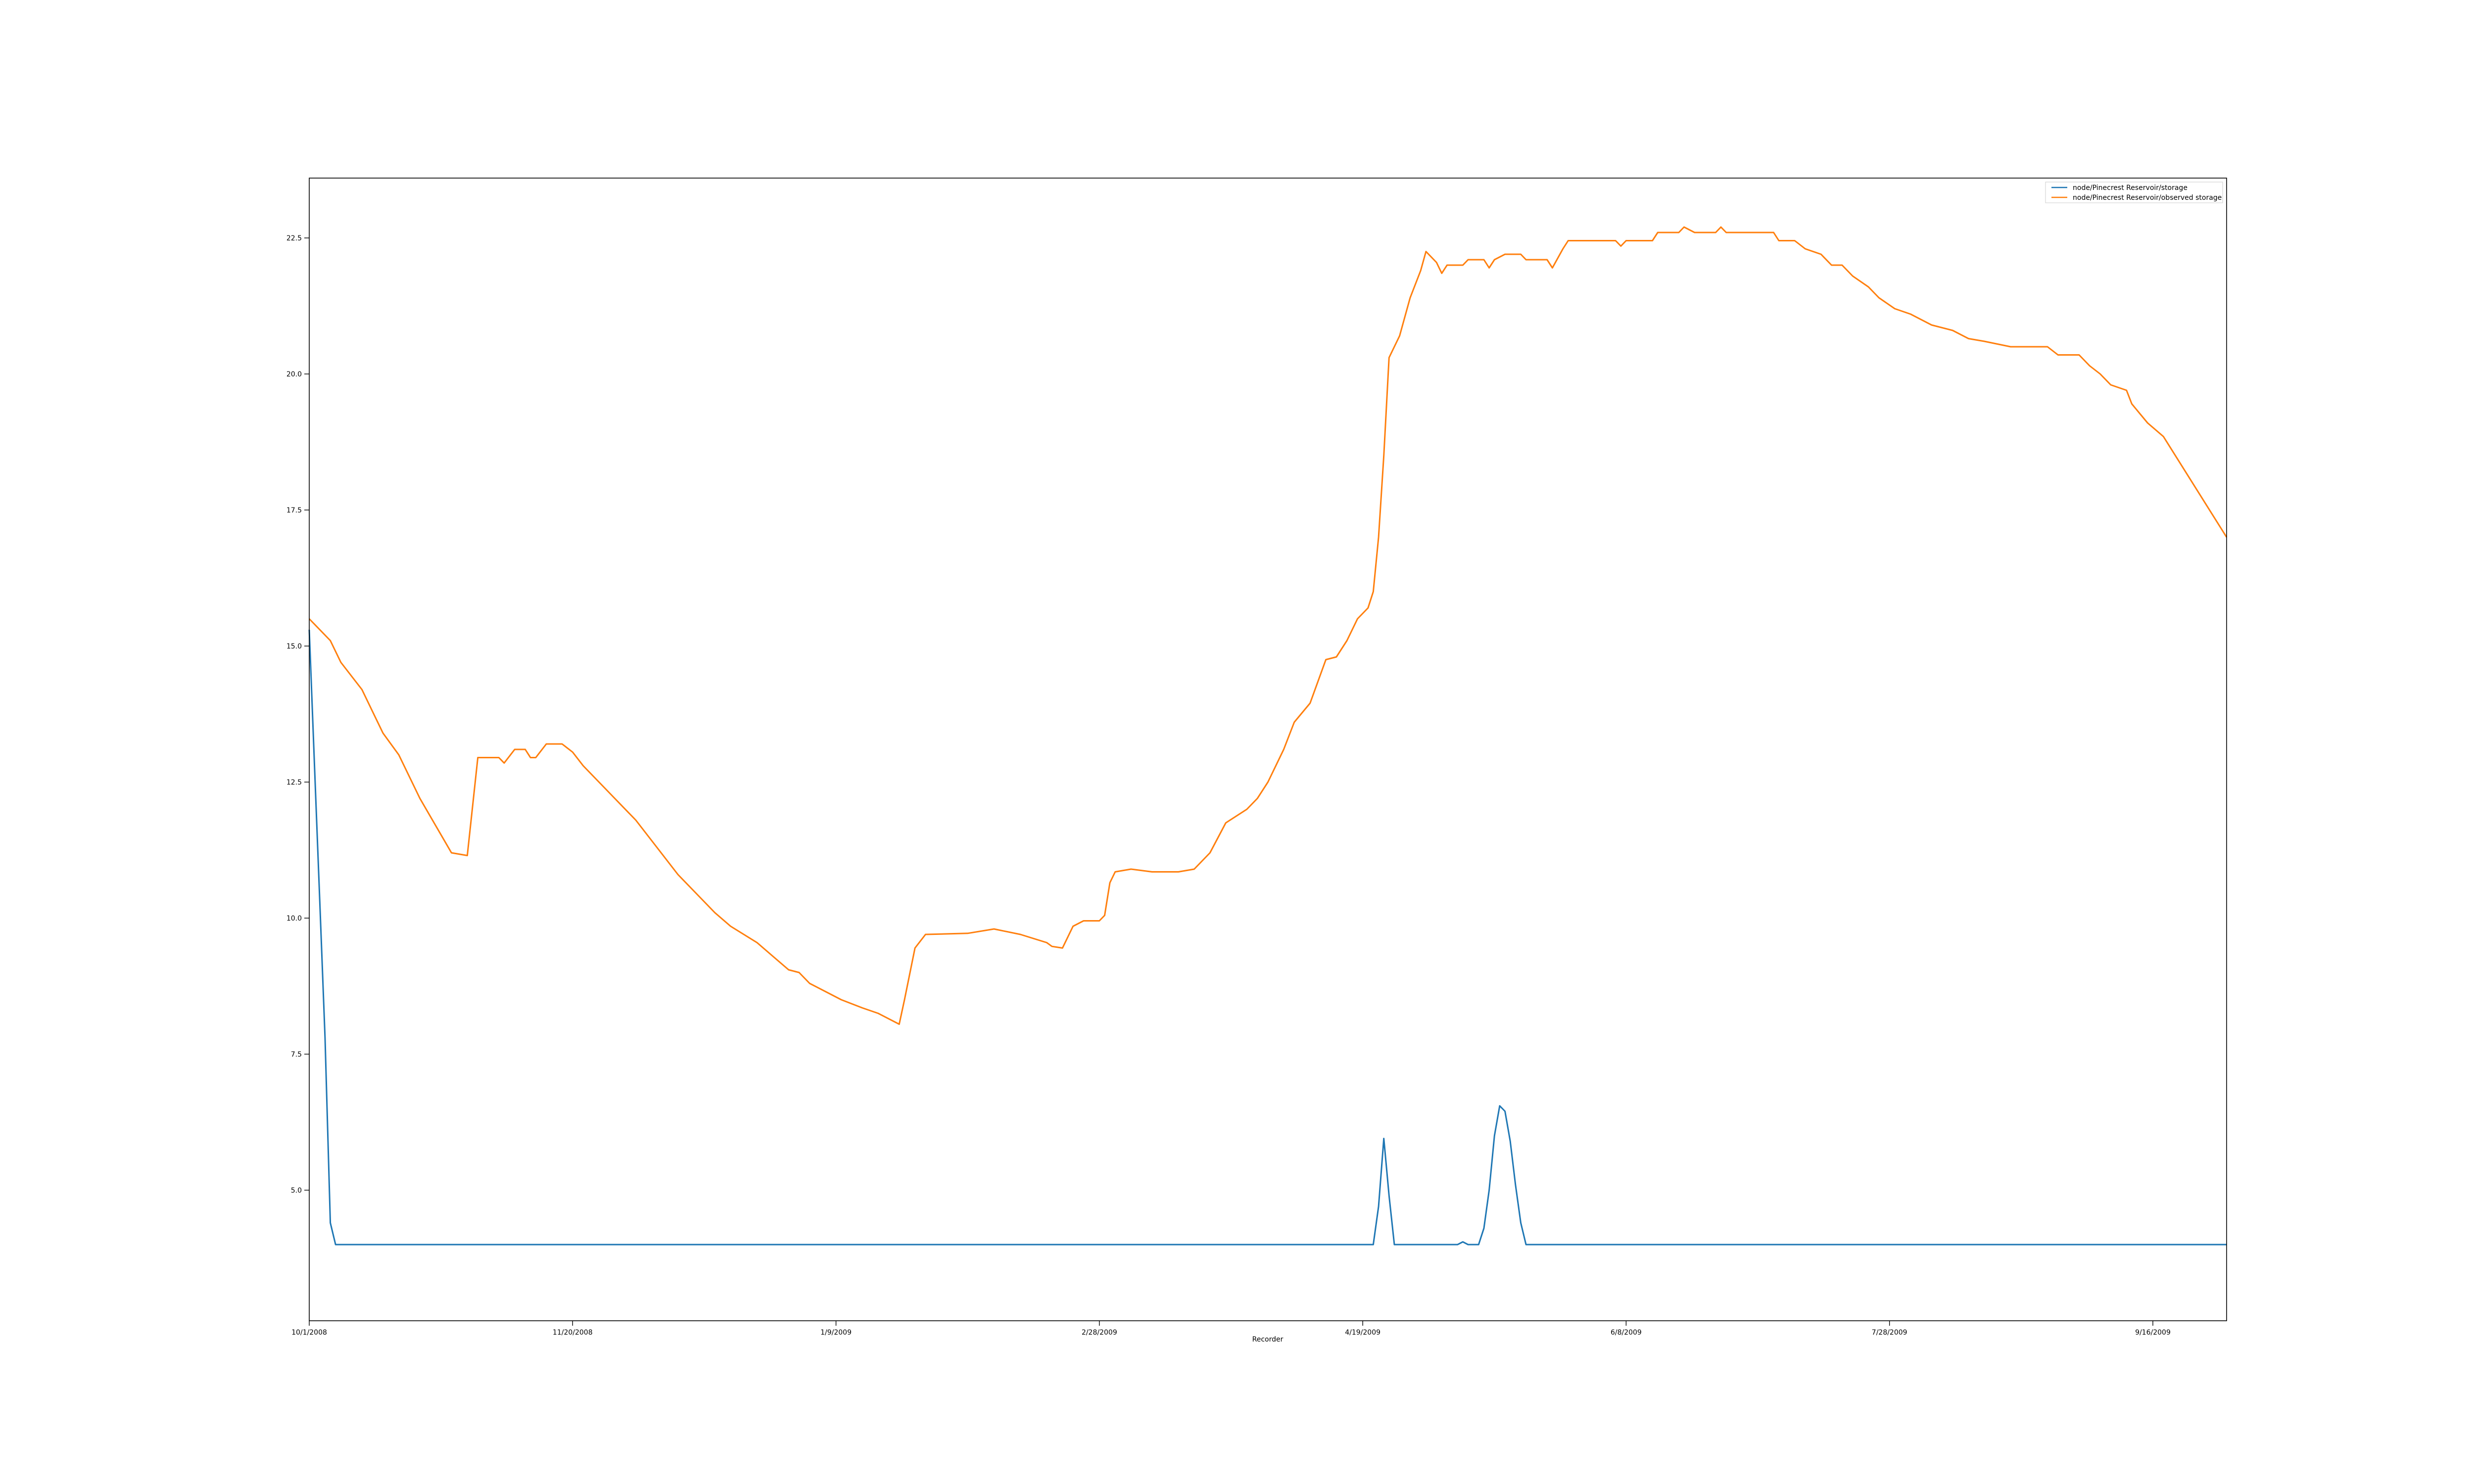  What do you see at coordinates (2130, 188) in the screenshot?
I see `legend-label-storage: node/Pinecrest Reservoir/storage` at bounding box center [2130, 188].